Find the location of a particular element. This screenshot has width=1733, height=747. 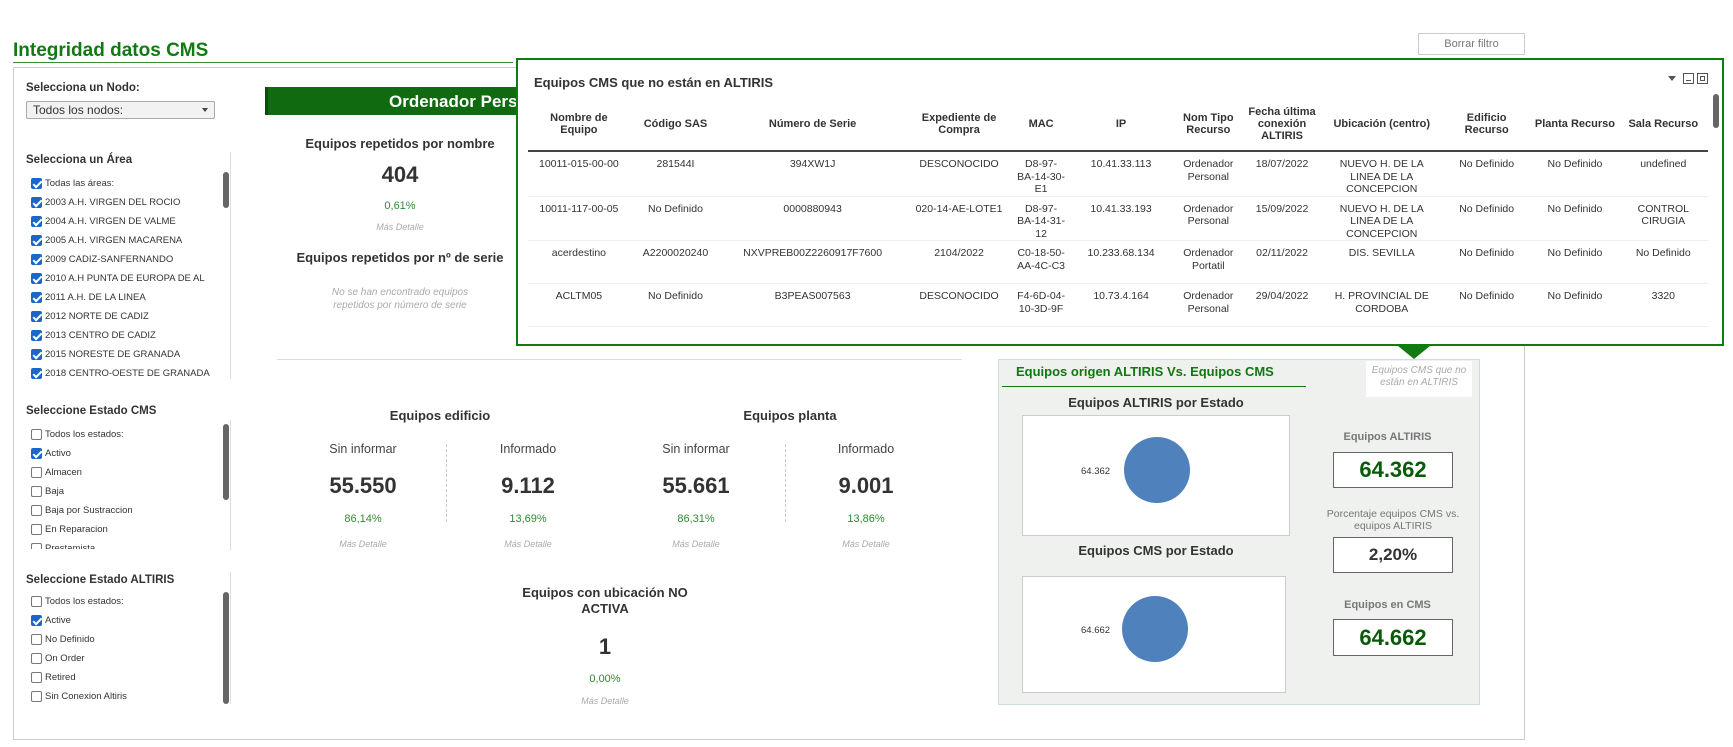

dup-name-more-link: Más Detalle is located at coordinates (400, 227).